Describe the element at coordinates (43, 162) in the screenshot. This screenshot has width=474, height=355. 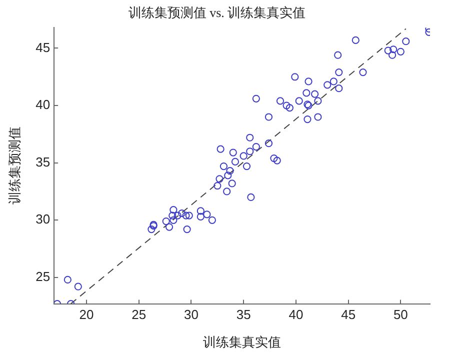
I see `y-tick-label: 35` at that location.